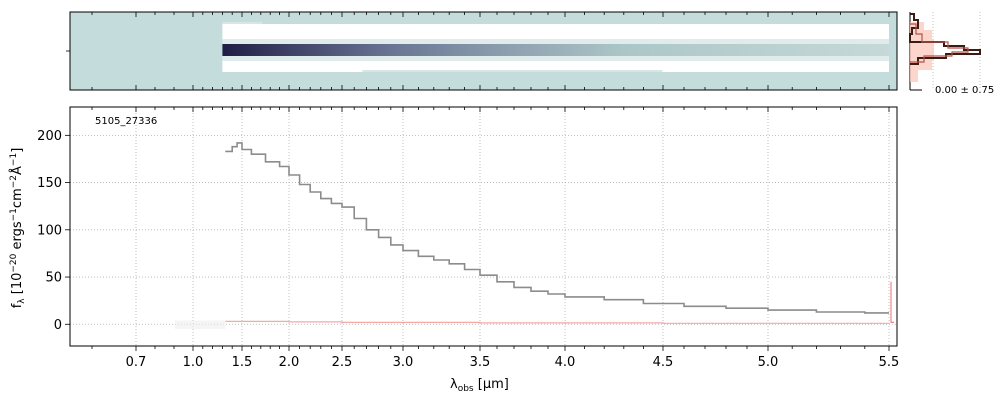 This screenshot has height=400, width=1000. I want to click on x-axis-label-sub: obs, so click(466, 389).